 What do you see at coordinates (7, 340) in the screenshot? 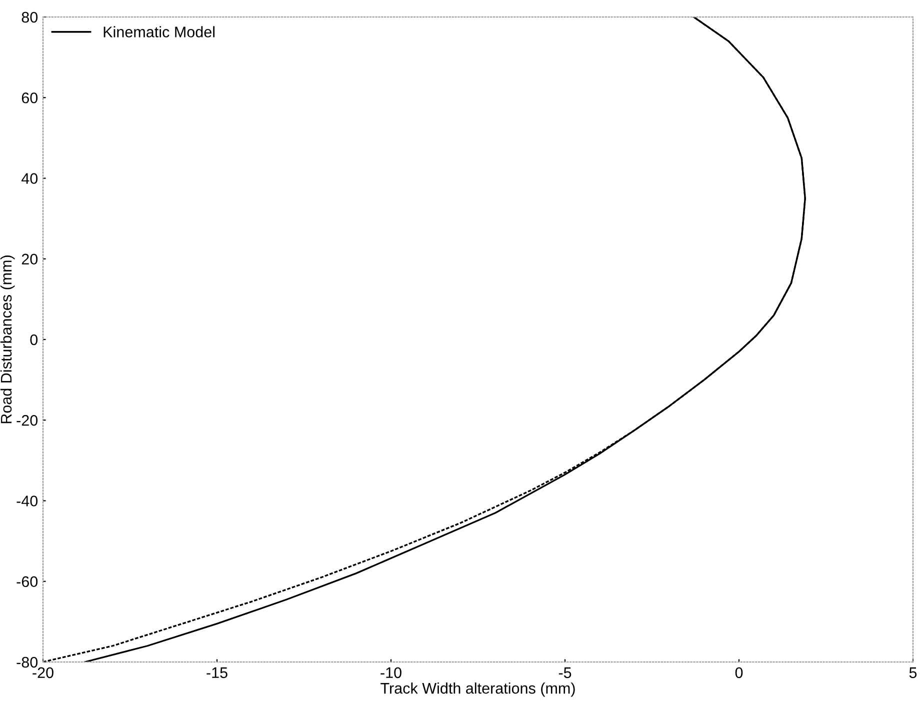
I see `y-axis-title: Road Disturbances (mm)` at bounding box center [7, 340].